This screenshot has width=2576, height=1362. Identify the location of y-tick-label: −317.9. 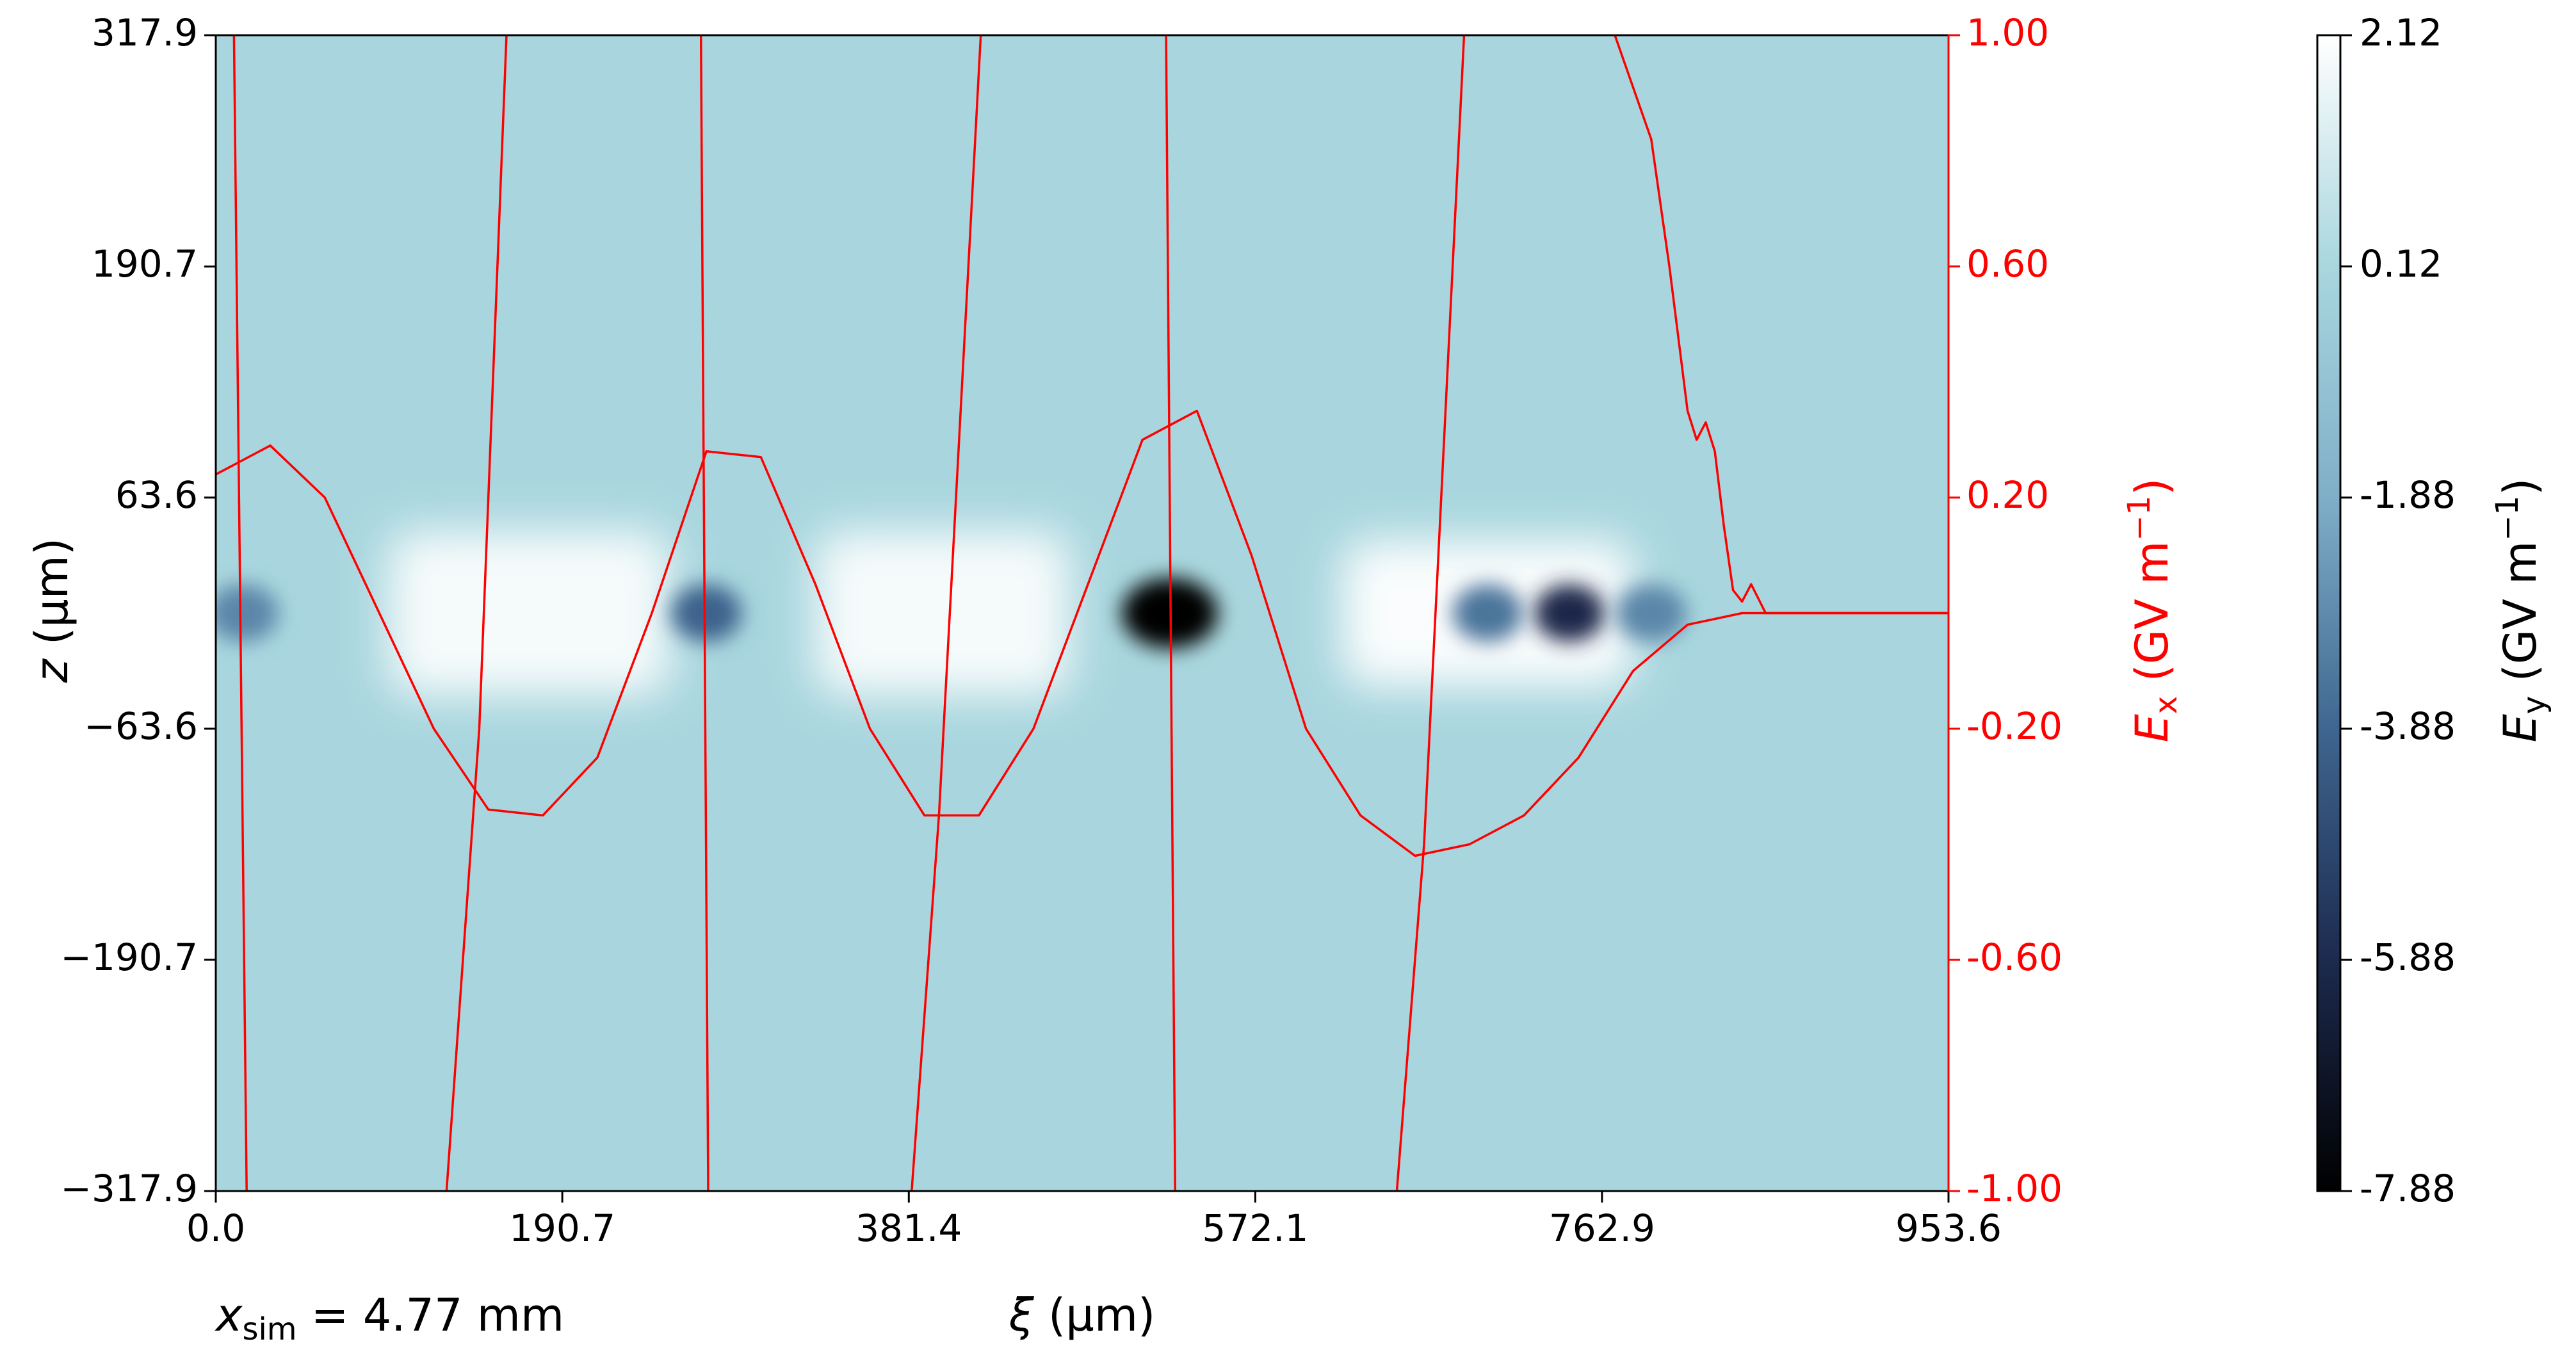
(129, 1188).